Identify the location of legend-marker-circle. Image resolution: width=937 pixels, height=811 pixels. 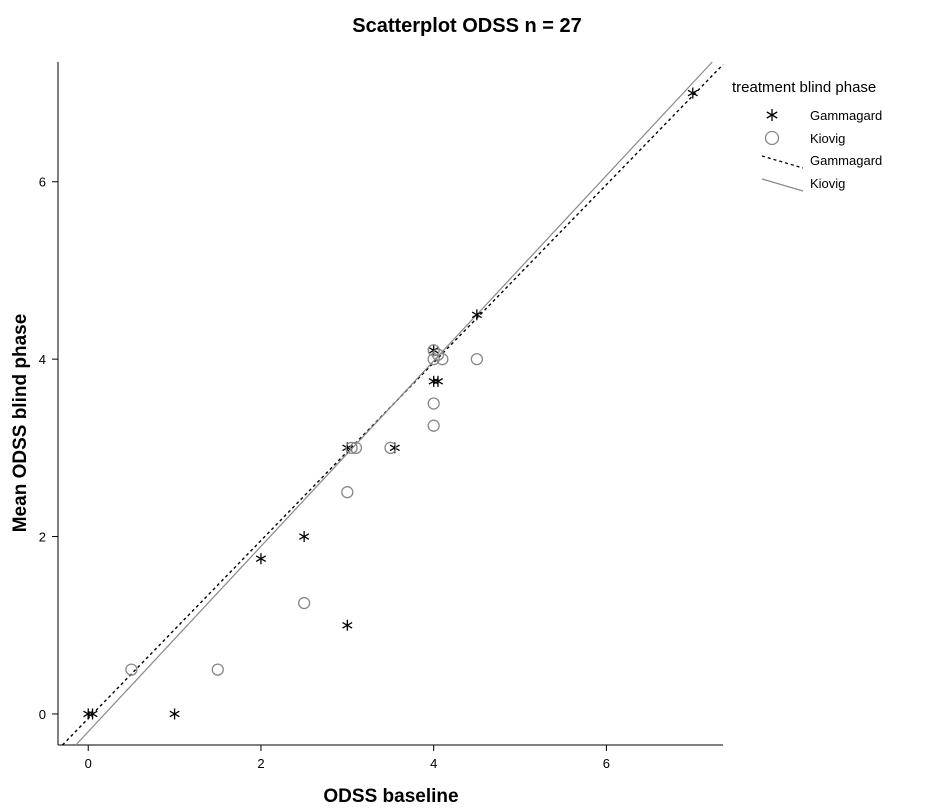
(772, 138).